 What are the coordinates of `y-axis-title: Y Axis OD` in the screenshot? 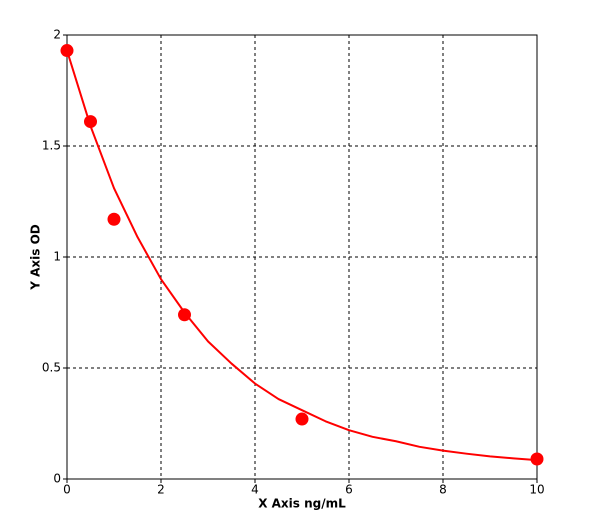 It's located at (36, 257).